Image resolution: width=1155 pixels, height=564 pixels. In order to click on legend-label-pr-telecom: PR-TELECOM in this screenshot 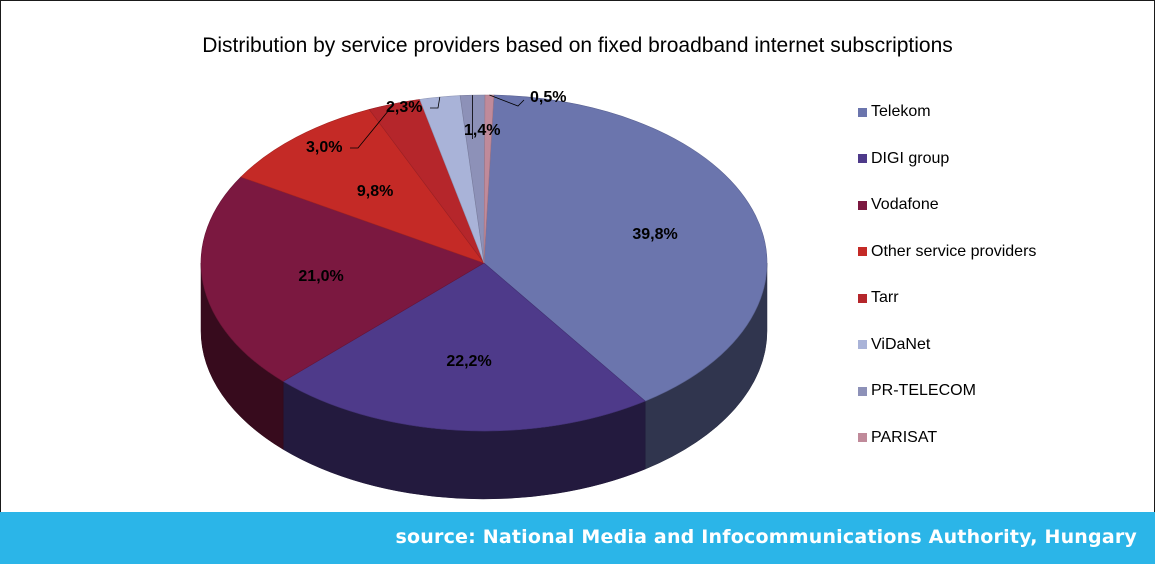, I will do `click(923, 390)`.